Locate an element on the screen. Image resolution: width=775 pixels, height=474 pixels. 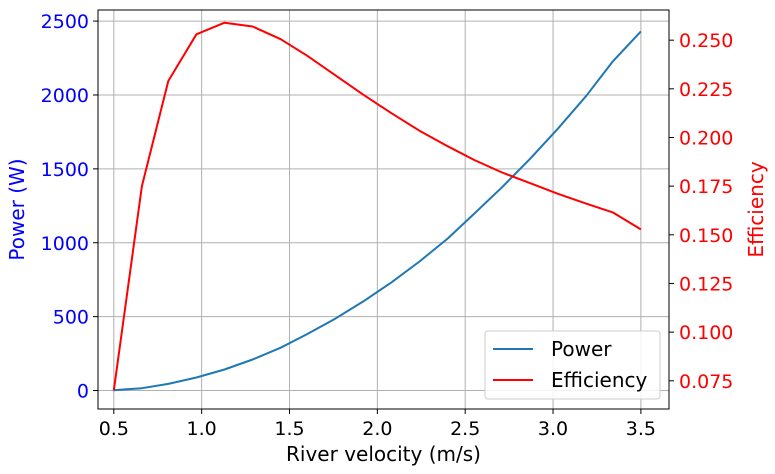
y-right-tick-label: 0.250 is located at coordinates (706, 41).